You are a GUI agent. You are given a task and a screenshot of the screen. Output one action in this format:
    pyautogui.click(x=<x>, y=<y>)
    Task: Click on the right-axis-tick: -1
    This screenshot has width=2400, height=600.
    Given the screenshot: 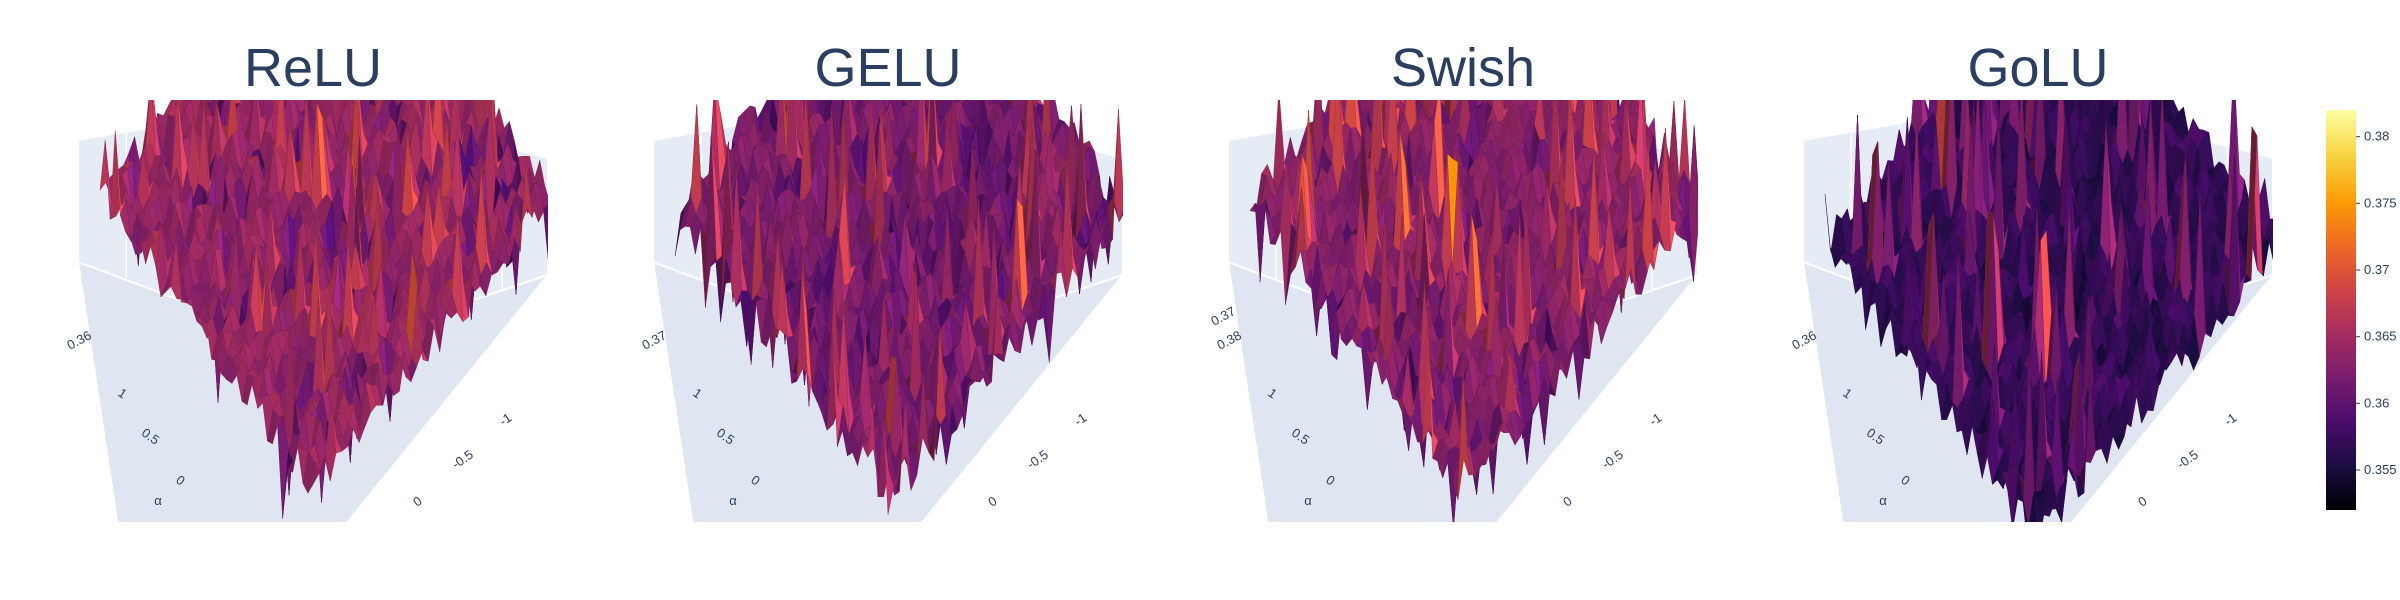 What is the action you would take?
    pyautogui.click(x=1080, y=419)
    